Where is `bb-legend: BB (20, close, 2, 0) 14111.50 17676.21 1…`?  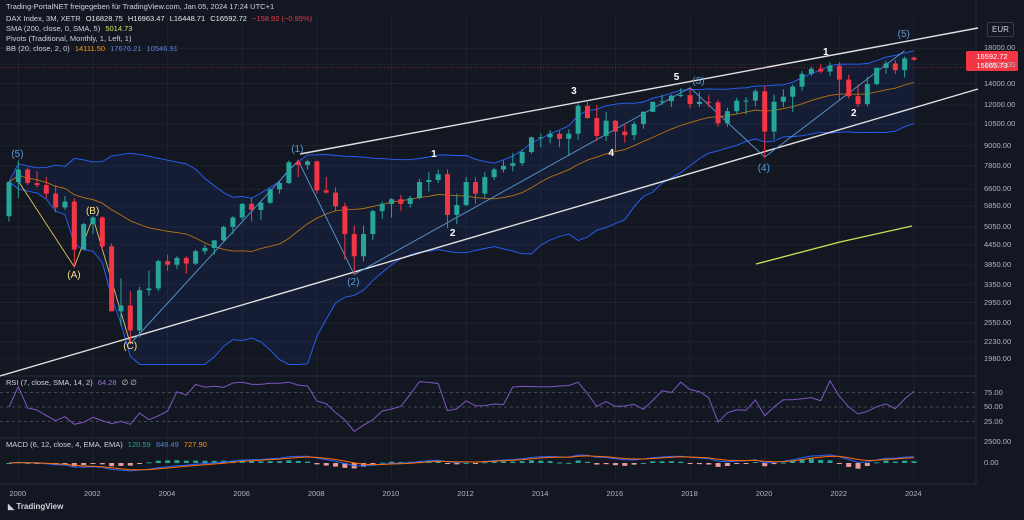 bb-legend: BB (20, close, 2, 0) 14111.50 17676.21 1… is located at coordinates (93, 49).